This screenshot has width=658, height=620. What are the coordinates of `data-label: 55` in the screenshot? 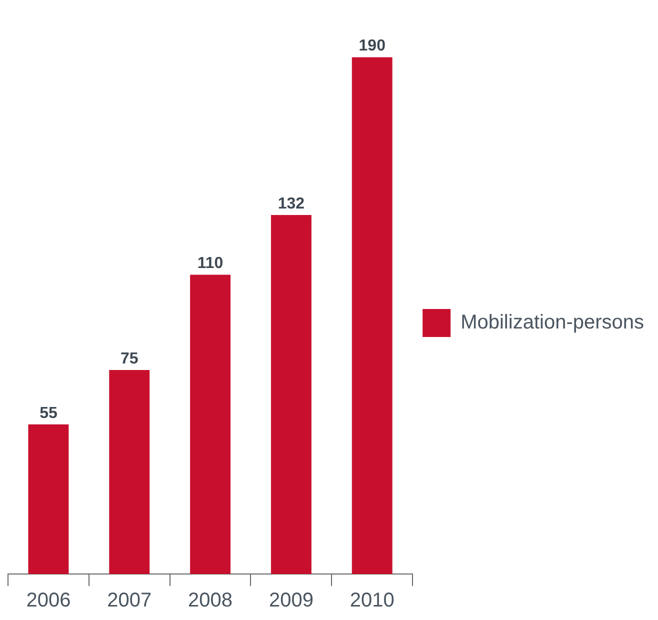 It's located at (49, 413).